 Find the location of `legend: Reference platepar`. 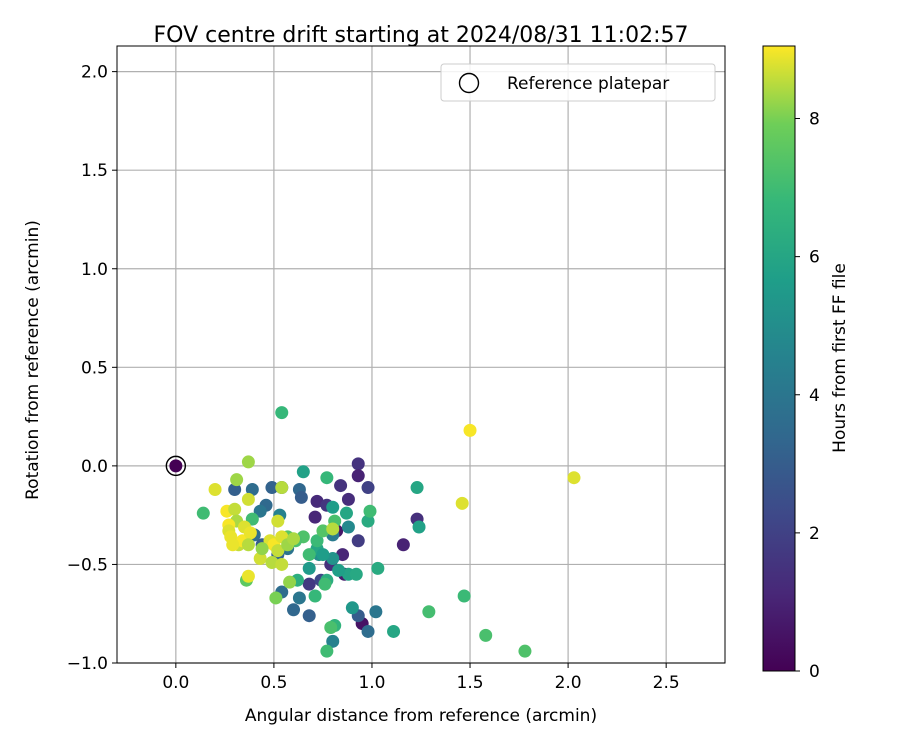

legend: Reference platepar is located at coordinates (578, 82).